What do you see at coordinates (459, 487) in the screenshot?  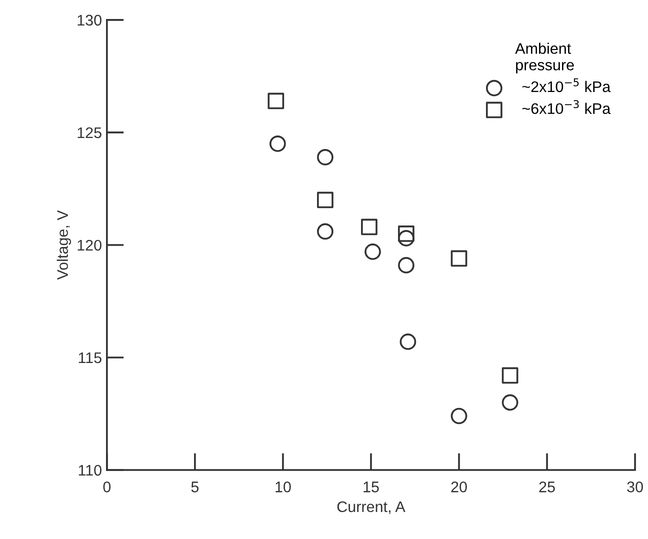 I see `x-tick-label: 20` at bounding box center [459, 487].